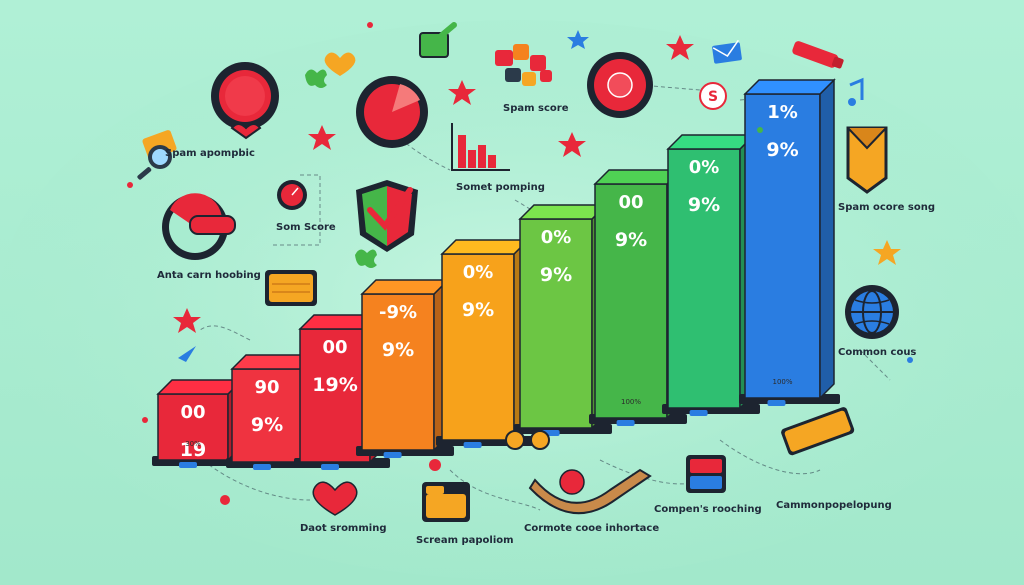 The height and width of the screenshot is (585, 1024). What do you see at coordinates (334, 385) in the screenshot?
I see `bar-front-label: 19%` at bounding box center [334, 385].